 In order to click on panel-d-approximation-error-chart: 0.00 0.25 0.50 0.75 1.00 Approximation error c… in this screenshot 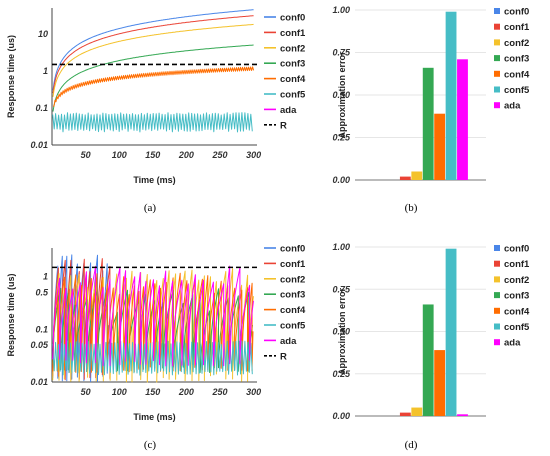, I will do `click(431, 331)`.